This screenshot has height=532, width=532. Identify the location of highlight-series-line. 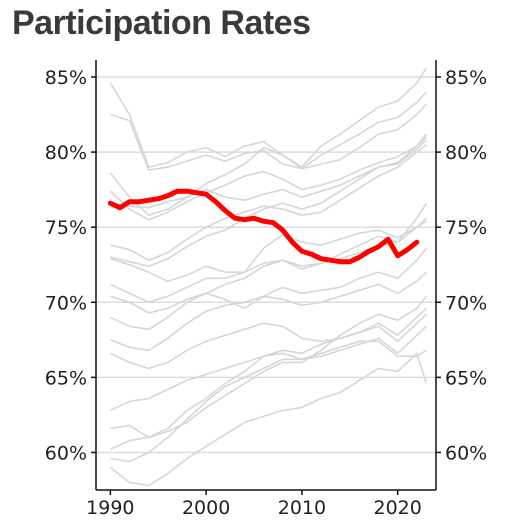
(263, 226).